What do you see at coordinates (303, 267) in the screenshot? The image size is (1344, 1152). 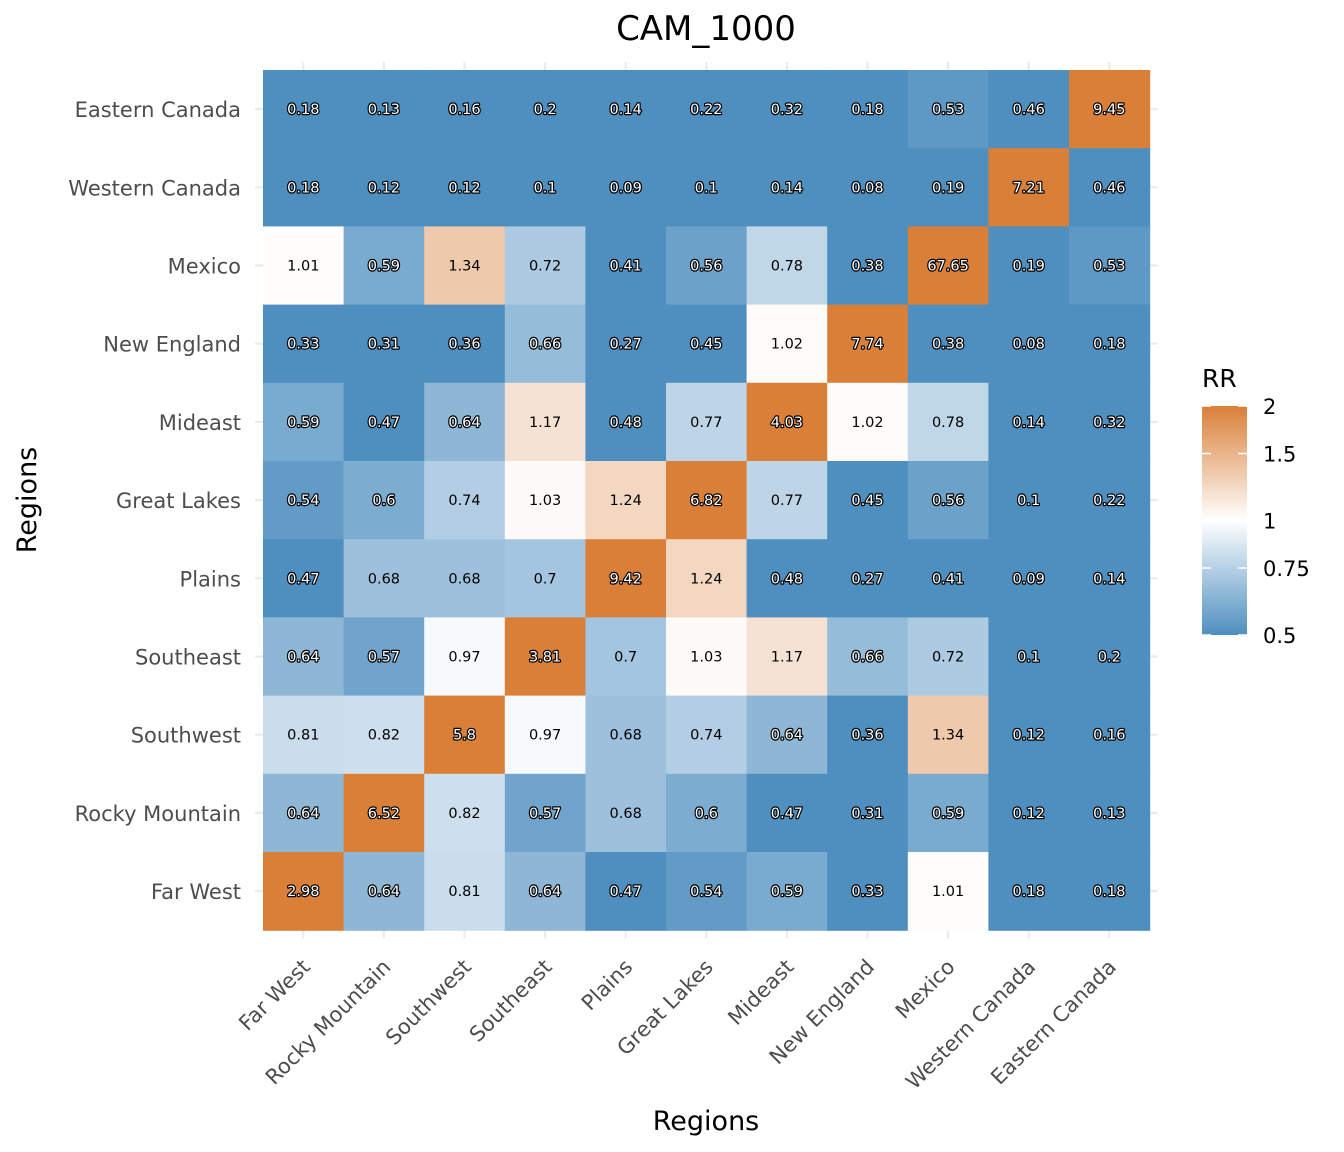 I see `cell-value-label: 1.01` at bounding box center [303, 267].